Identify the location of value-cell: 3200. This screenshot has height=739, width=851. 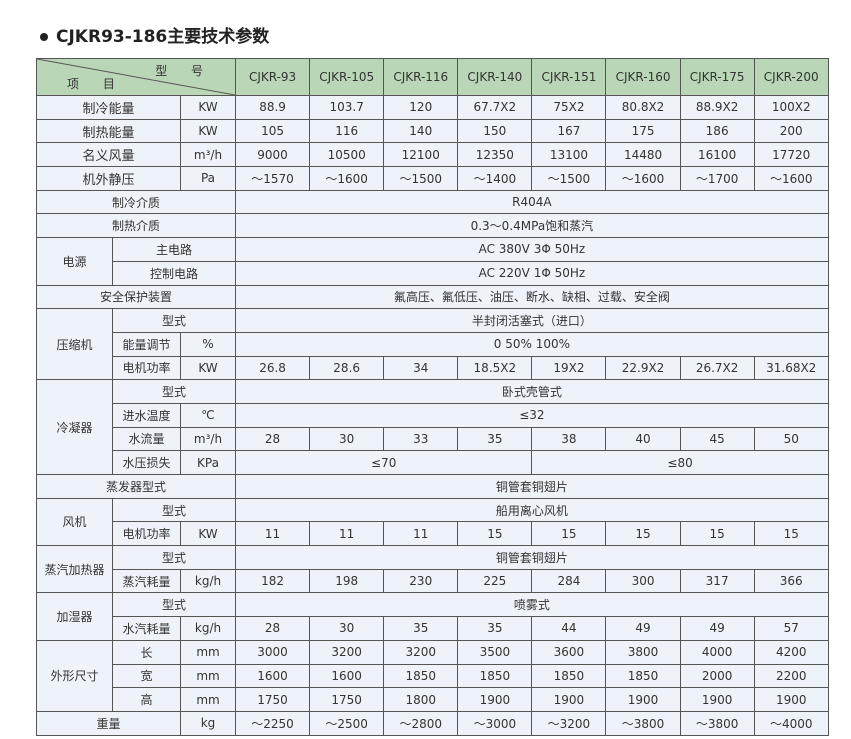
(421, 652).